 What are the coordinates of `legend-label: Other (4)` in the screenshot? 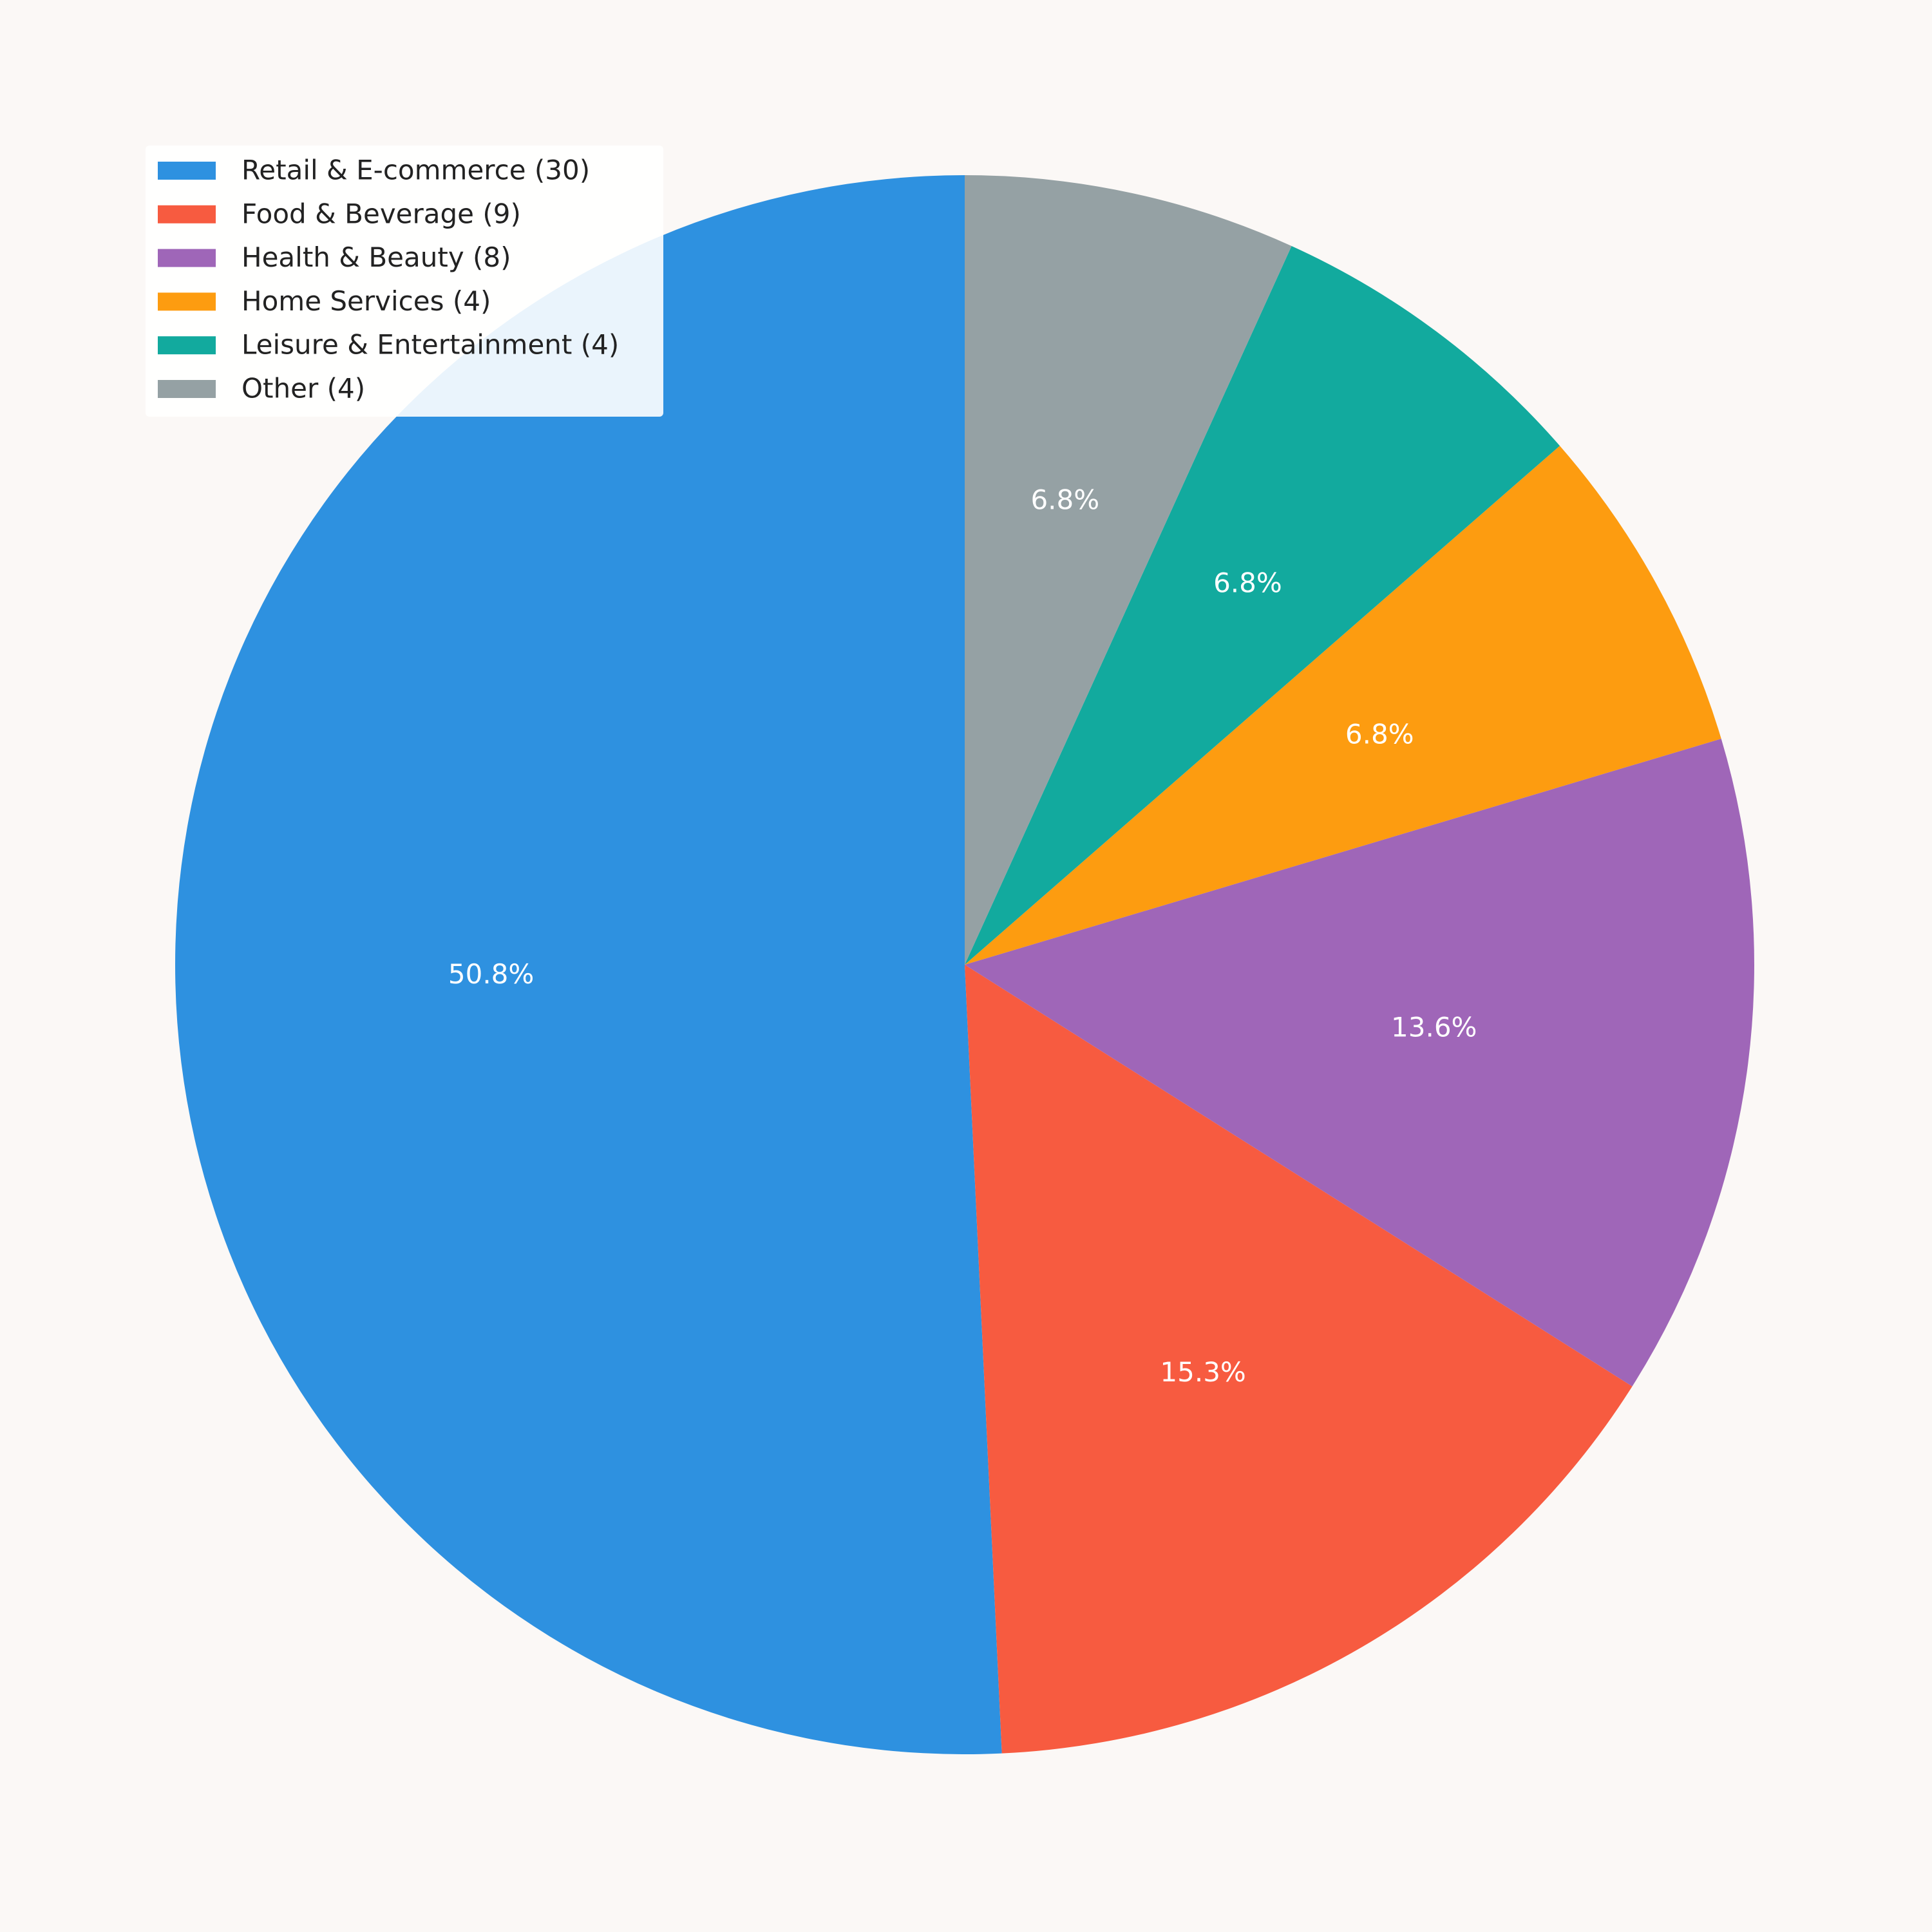 It's located at (303, 388).